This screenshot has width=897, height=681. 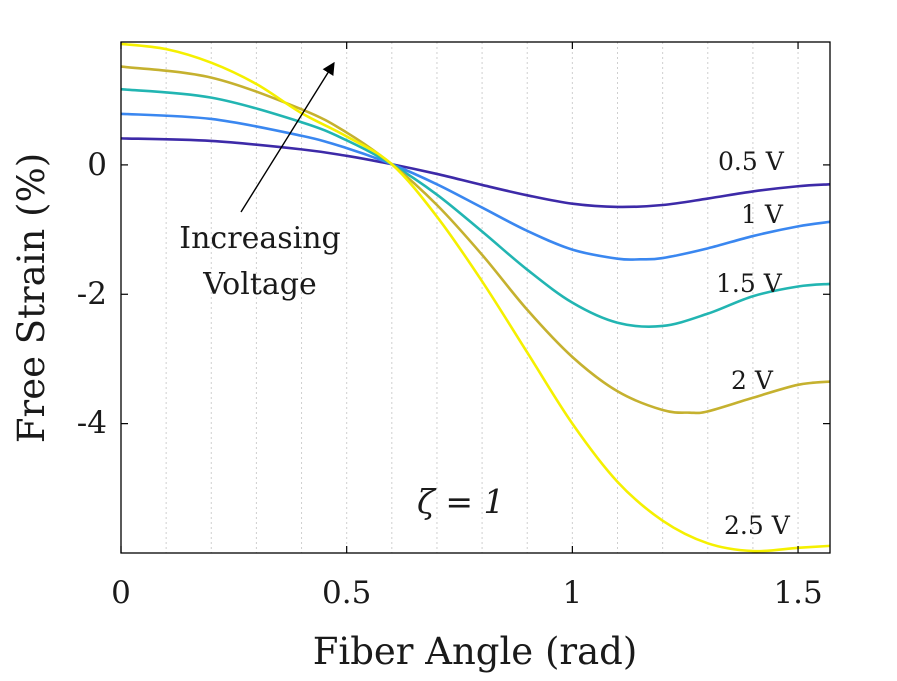 I want to click on series-label-1V: 1 V, so click(x=762, y=214).